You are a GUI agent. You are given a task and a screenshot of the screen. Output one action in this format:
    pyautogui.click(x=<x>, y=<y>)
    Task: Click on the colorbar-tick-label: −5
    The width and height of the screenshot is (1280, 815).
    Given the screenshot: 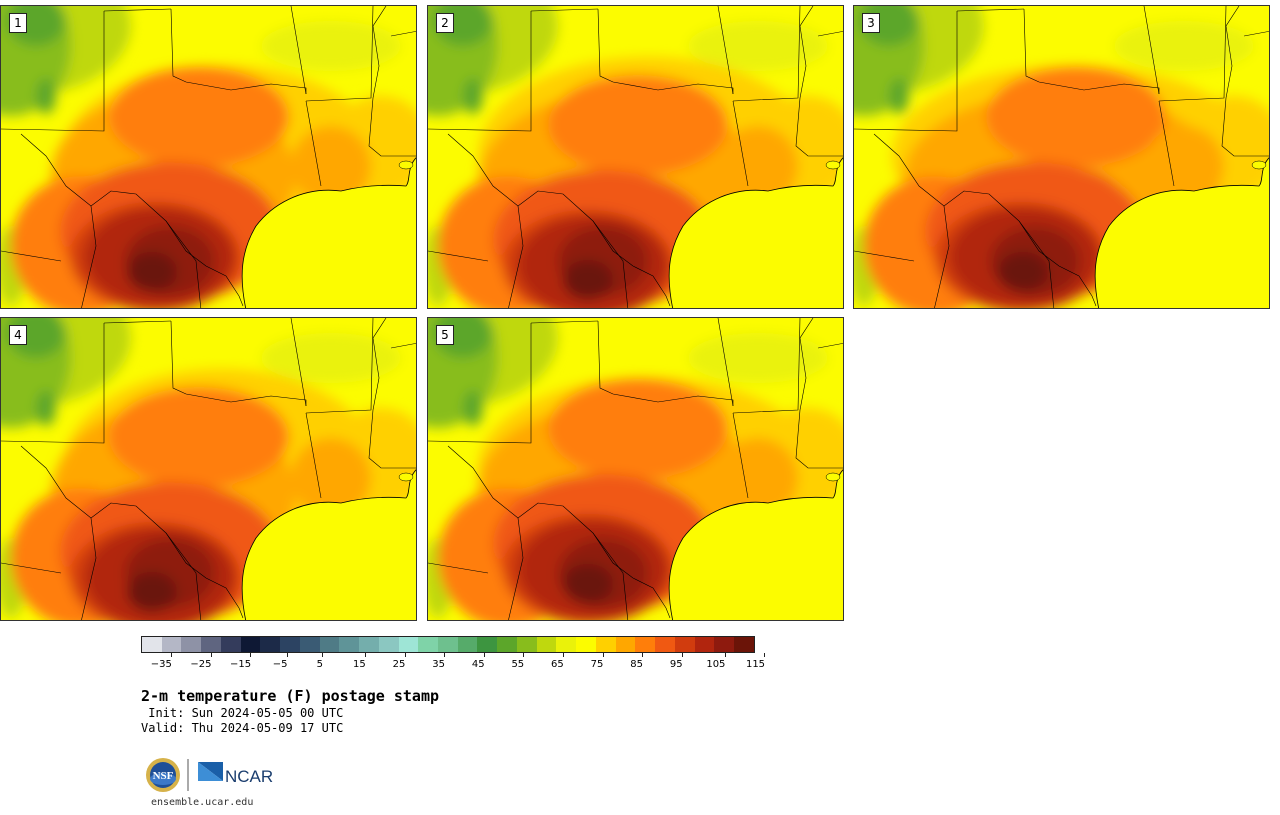 What is the action you would take?
    pyautogui.click(x=280, y=664)
    